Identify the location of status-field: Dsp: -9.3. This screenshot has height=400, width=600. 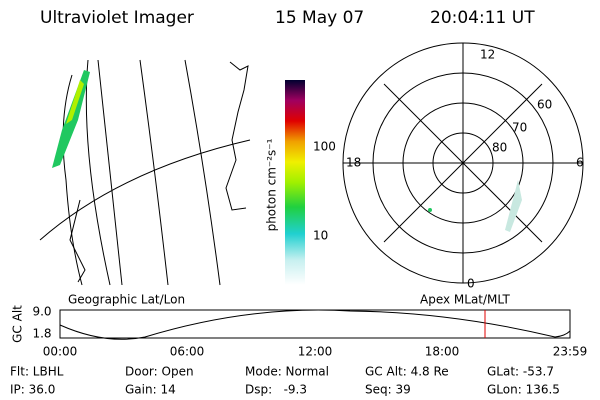
(276, 390).